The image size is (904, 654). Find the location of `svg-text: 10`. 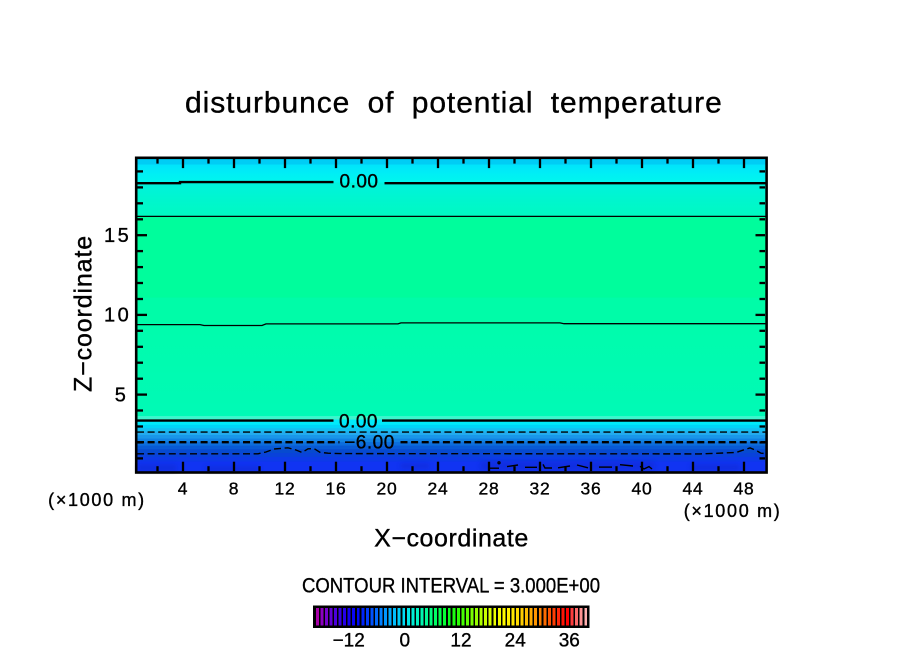

svg-text: 10 is located at coordinates (116, 316).